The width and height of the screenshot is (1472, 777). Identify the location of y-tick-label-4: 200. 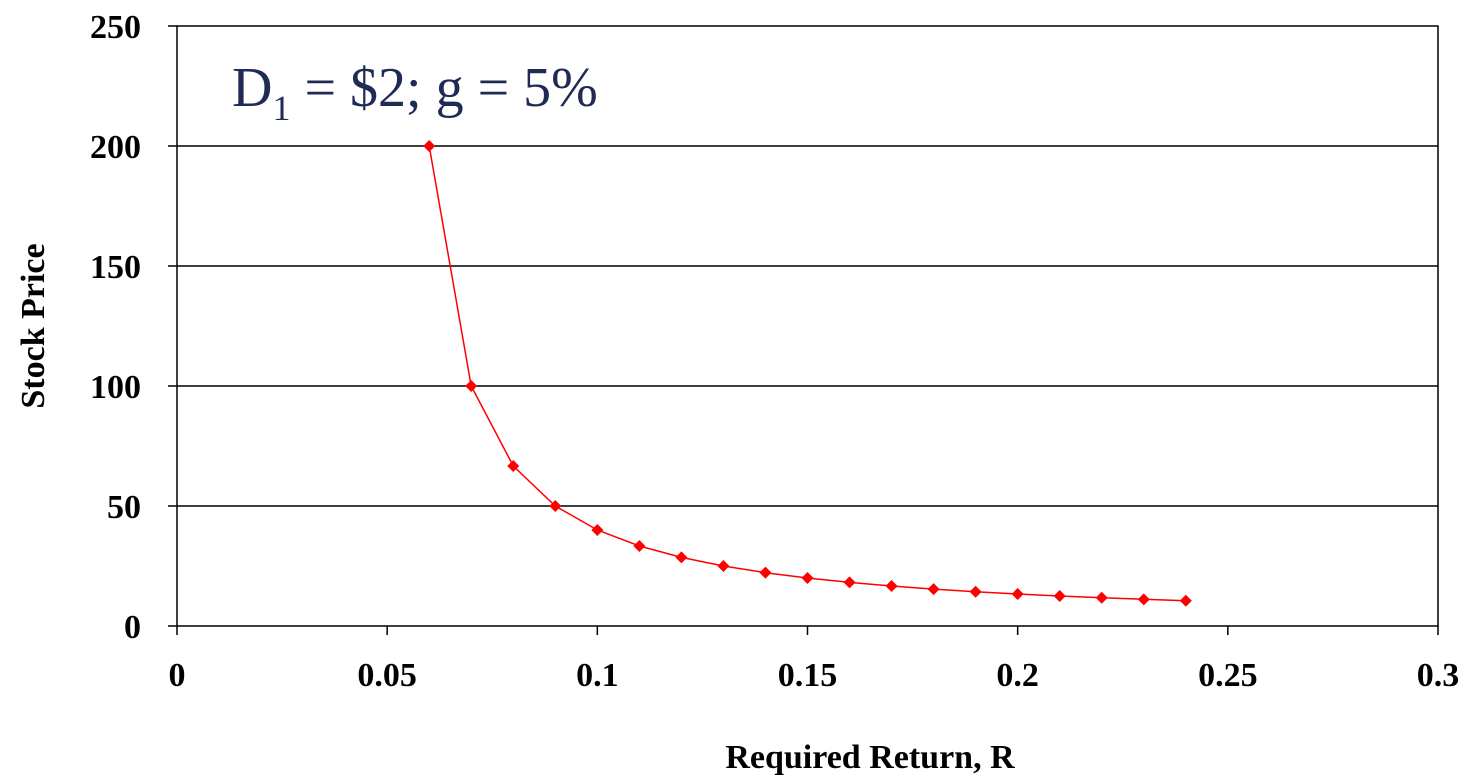
(115, 147).